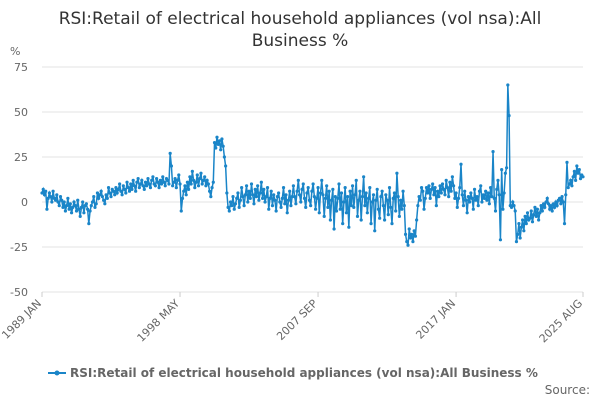 The height and width of the screenshot is (400, 600). Describe the element at coordinates (19, 292) in the screenshot. I see `y-tick-label: -50` at that location.